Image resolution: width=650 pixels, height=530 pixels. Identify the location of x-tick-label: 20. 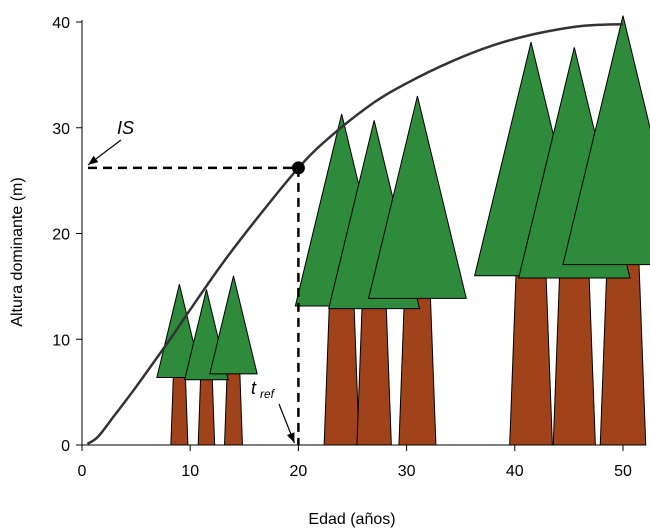
(299, 471).